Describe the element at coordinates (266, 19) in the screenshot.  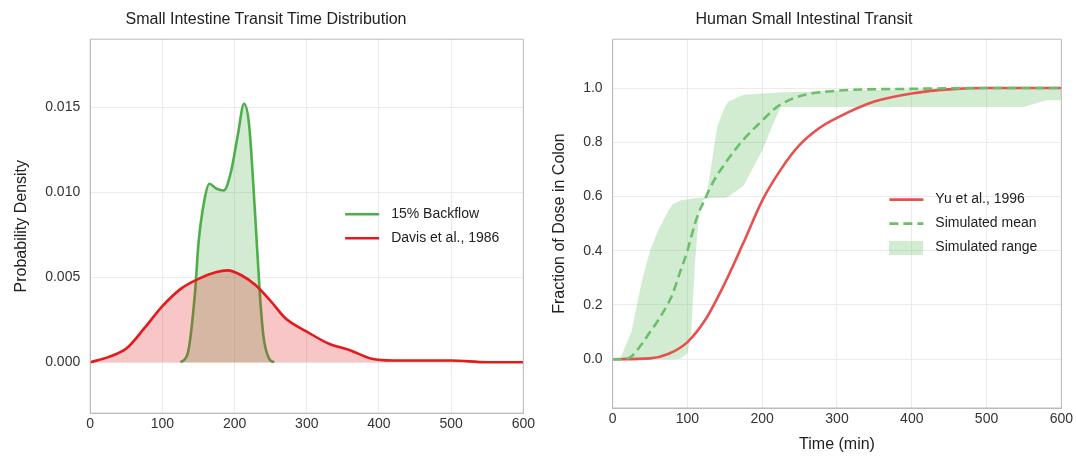
I see `chart-title: Small Intestine Transit Time Distribution` at that location.